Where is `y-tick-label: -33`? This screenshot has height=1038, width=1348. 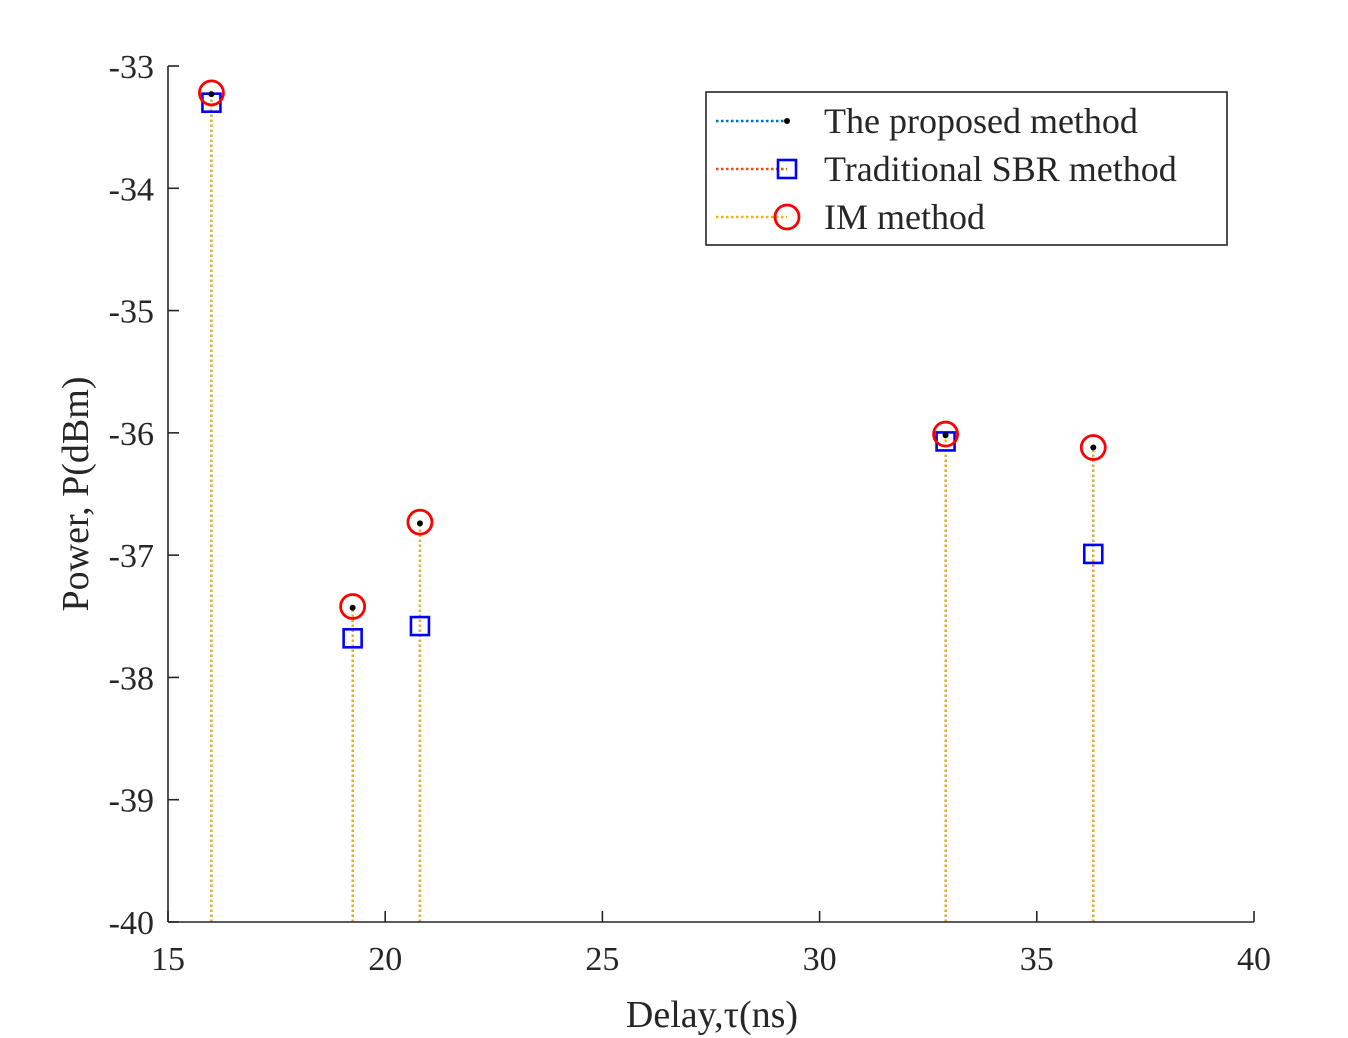
y-tick-label: -33 is located at coordinates (131, 67).